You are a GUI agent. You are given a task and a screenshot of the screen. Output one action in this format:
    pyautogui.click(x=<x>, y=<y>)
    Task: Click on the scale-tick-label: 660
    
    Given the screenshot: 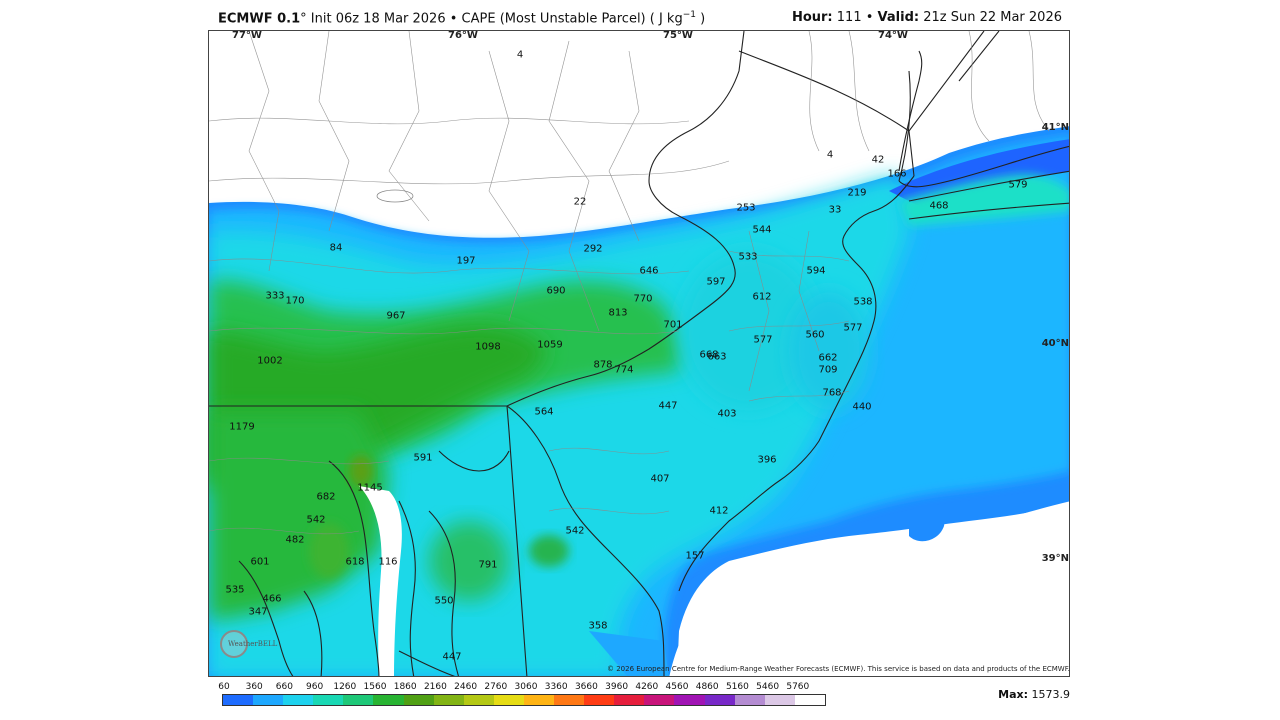 What is the action you would take?
    pyautogui.click(x=284, y=687)
    